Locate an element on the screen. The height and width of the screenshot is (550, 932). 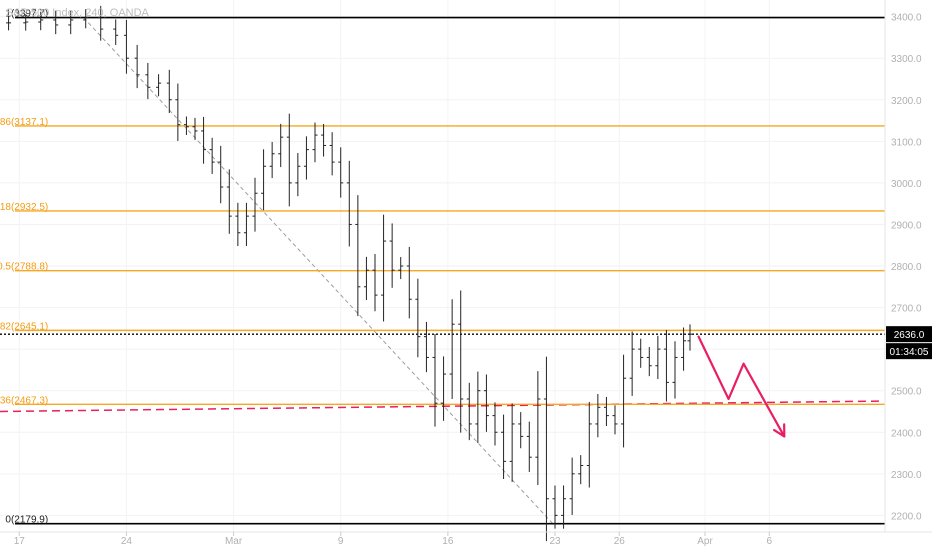
time-tick-label: 24 is located at coordinates (127, 541).